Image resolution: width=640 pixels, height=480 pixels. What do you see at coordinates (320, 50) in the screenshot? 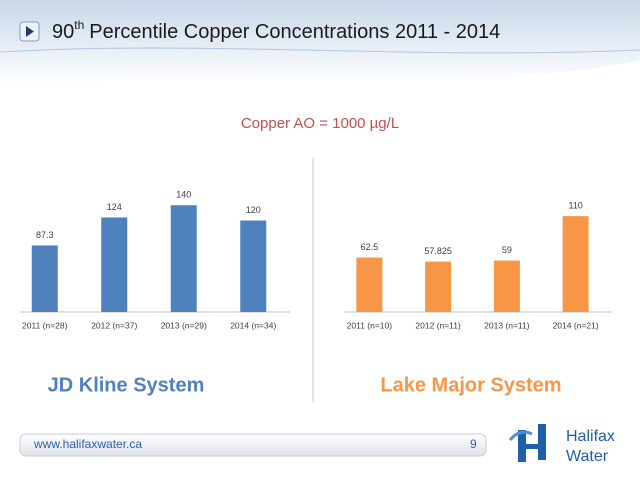
I see `header-curve` at bounding box center [320, 50].